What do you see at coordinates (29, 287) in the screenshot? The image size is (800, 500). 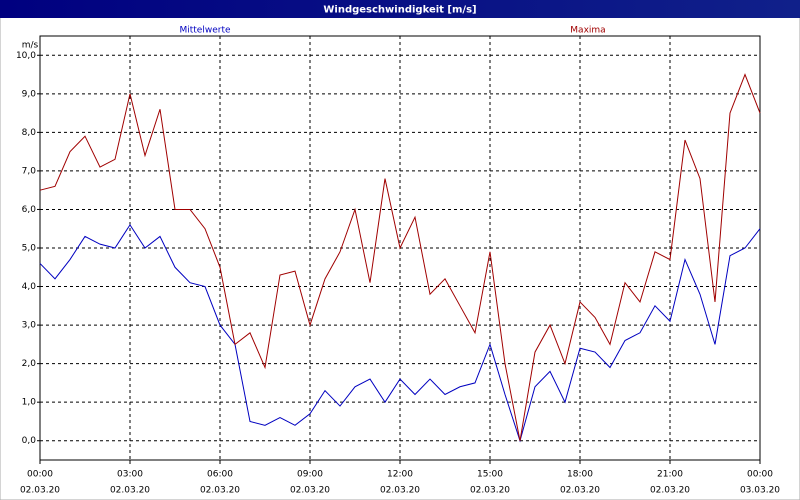 I see `y-tick-label: 4,0` at bounding box center [29, 287].